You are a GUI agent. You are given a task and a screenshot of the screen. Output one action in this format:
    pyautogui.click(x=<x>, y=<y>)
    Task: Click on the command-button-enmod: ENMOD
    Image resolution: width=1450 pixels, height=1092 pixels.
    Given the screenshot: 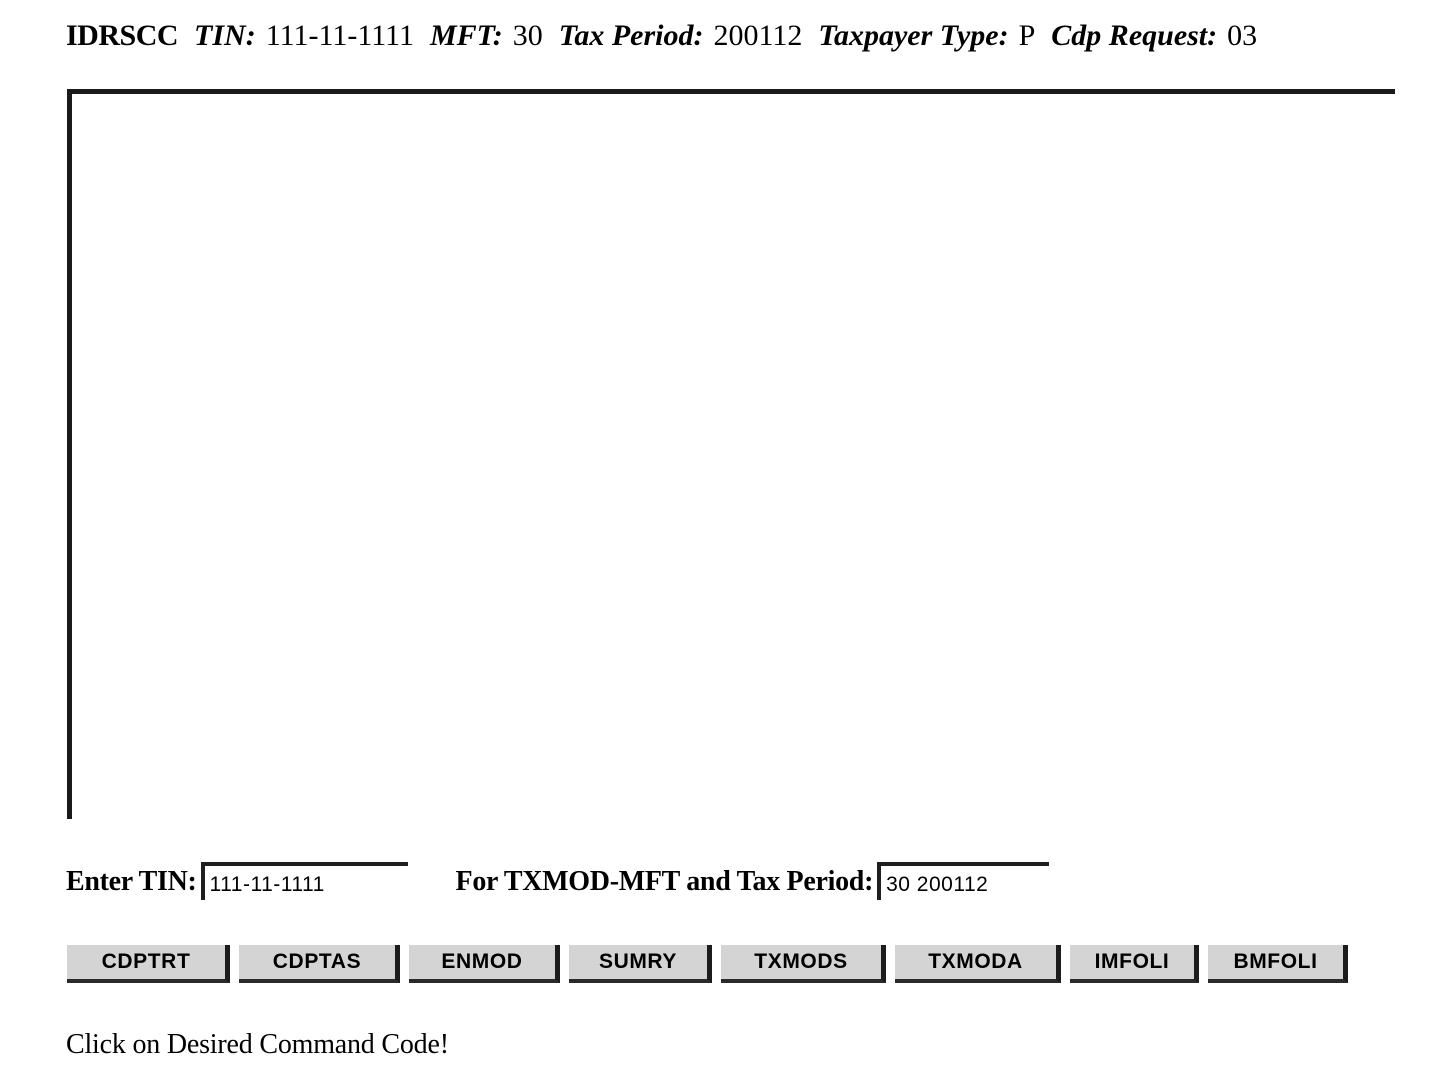 What is the action you would take?
    pyautogui.click(x=484, y=964)
    